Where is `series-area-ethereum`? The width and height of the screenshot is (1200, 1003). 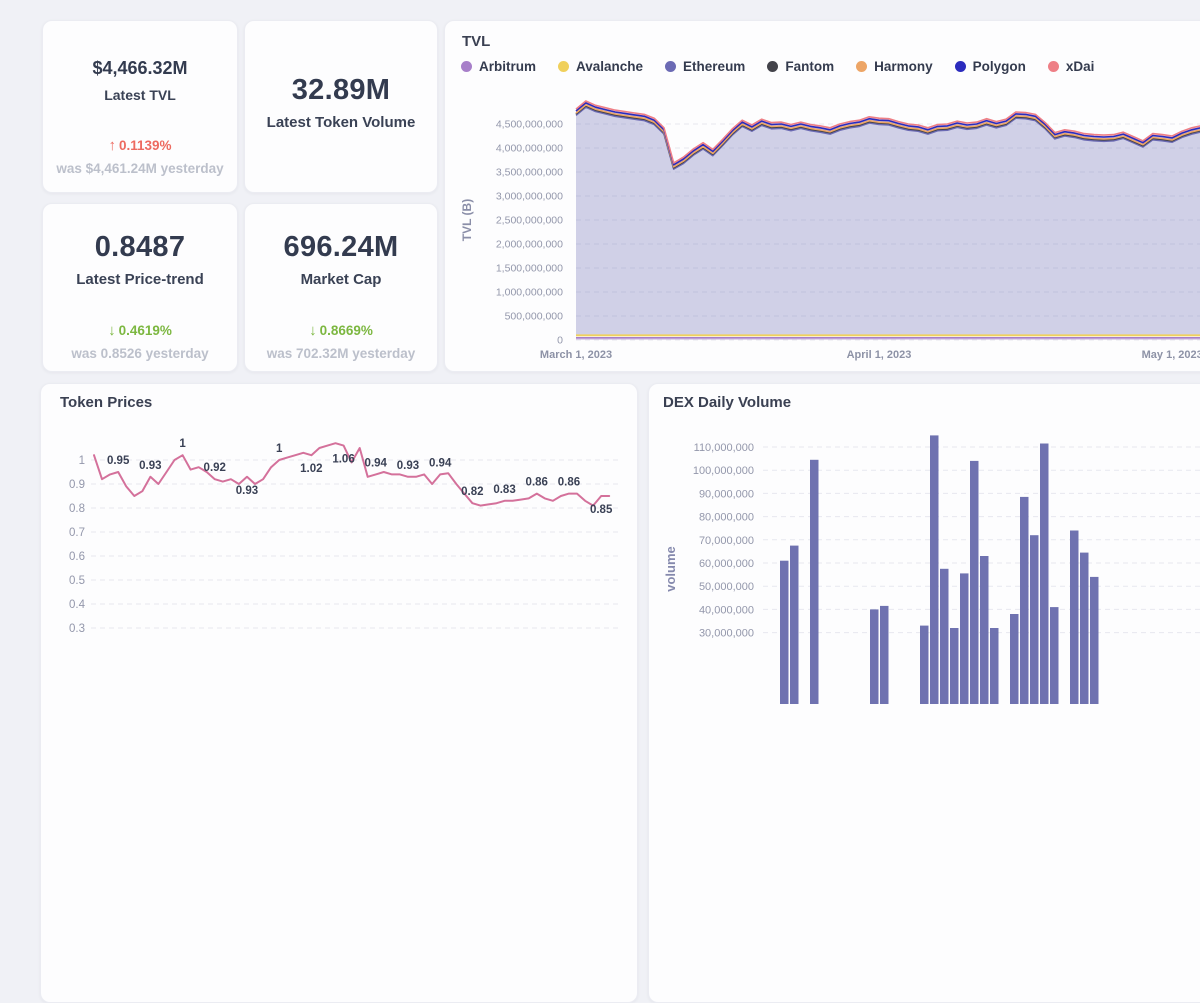 series-area-ethereum is located at coordinates (888, 221).